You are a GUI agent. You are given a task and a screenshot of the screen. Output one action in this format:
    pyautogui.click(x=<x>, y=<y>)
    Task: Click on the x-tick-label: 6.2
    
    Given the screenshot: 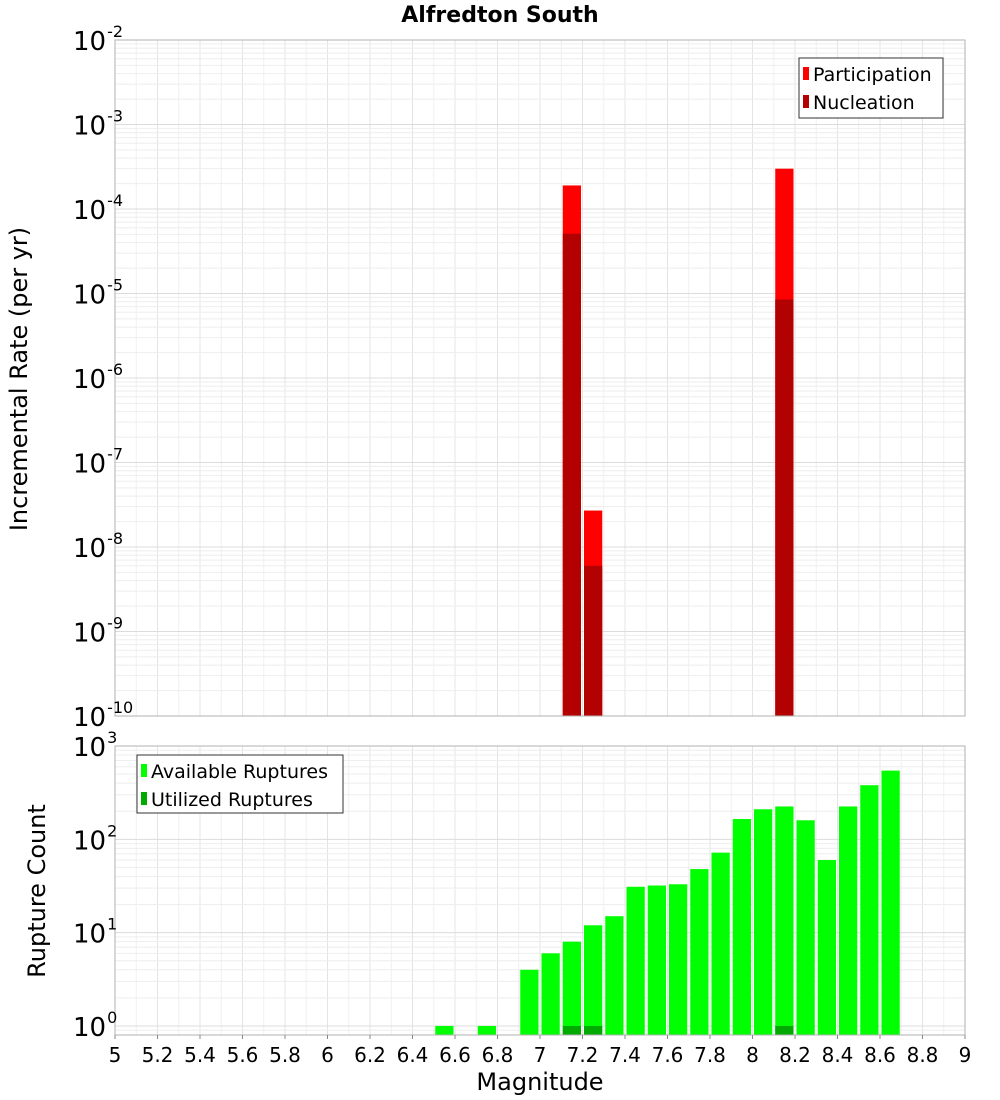 What is the action you would take?
    pyautogui.click(x=370, y=1055)
    